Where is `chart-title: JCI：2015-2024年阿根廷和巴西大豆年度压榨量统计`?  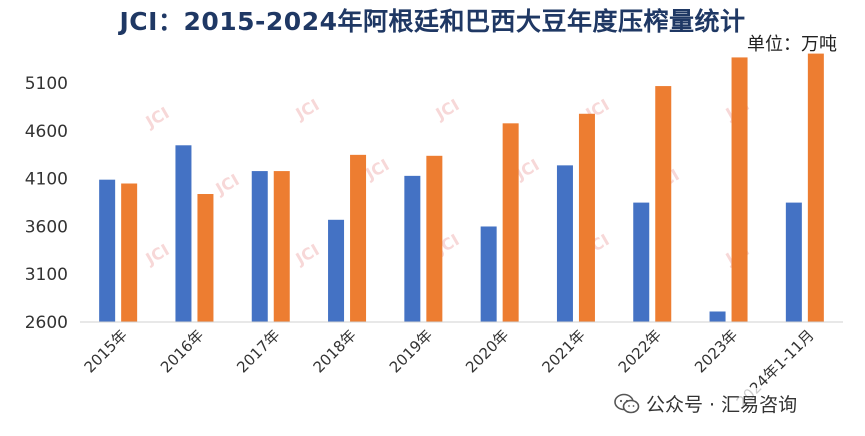 chart-title: JCI：2015-2024年阿根廷和巴西大豆年度压榨量统计 is located at coordinates (432, 21).